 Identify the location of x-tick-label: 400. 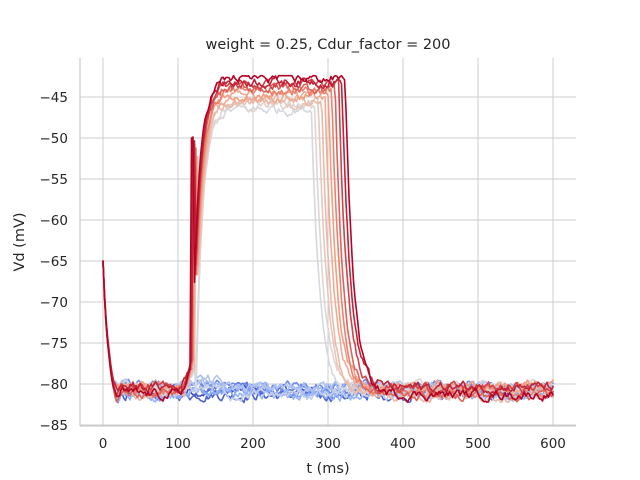
(403, 444).